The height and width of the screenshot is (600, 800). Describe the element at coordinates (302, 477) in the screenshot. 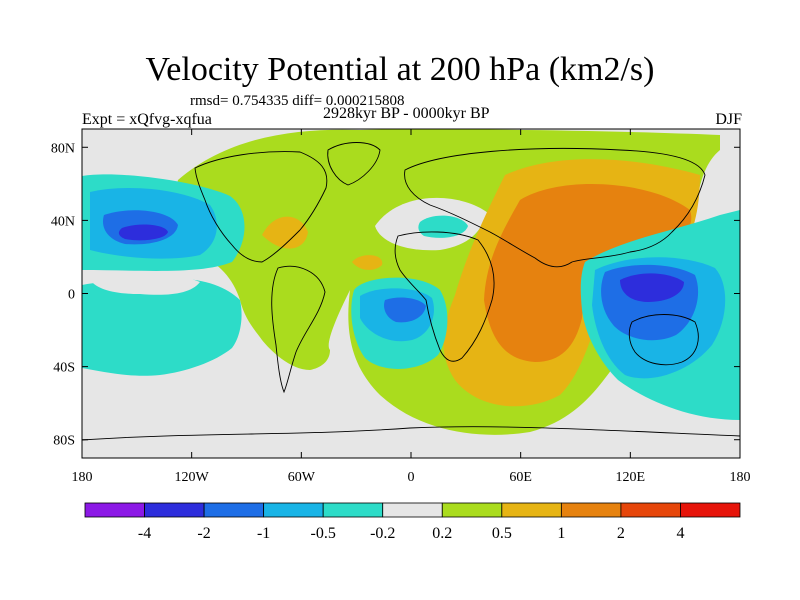

I see `x-tick-label: 60W` at that location.